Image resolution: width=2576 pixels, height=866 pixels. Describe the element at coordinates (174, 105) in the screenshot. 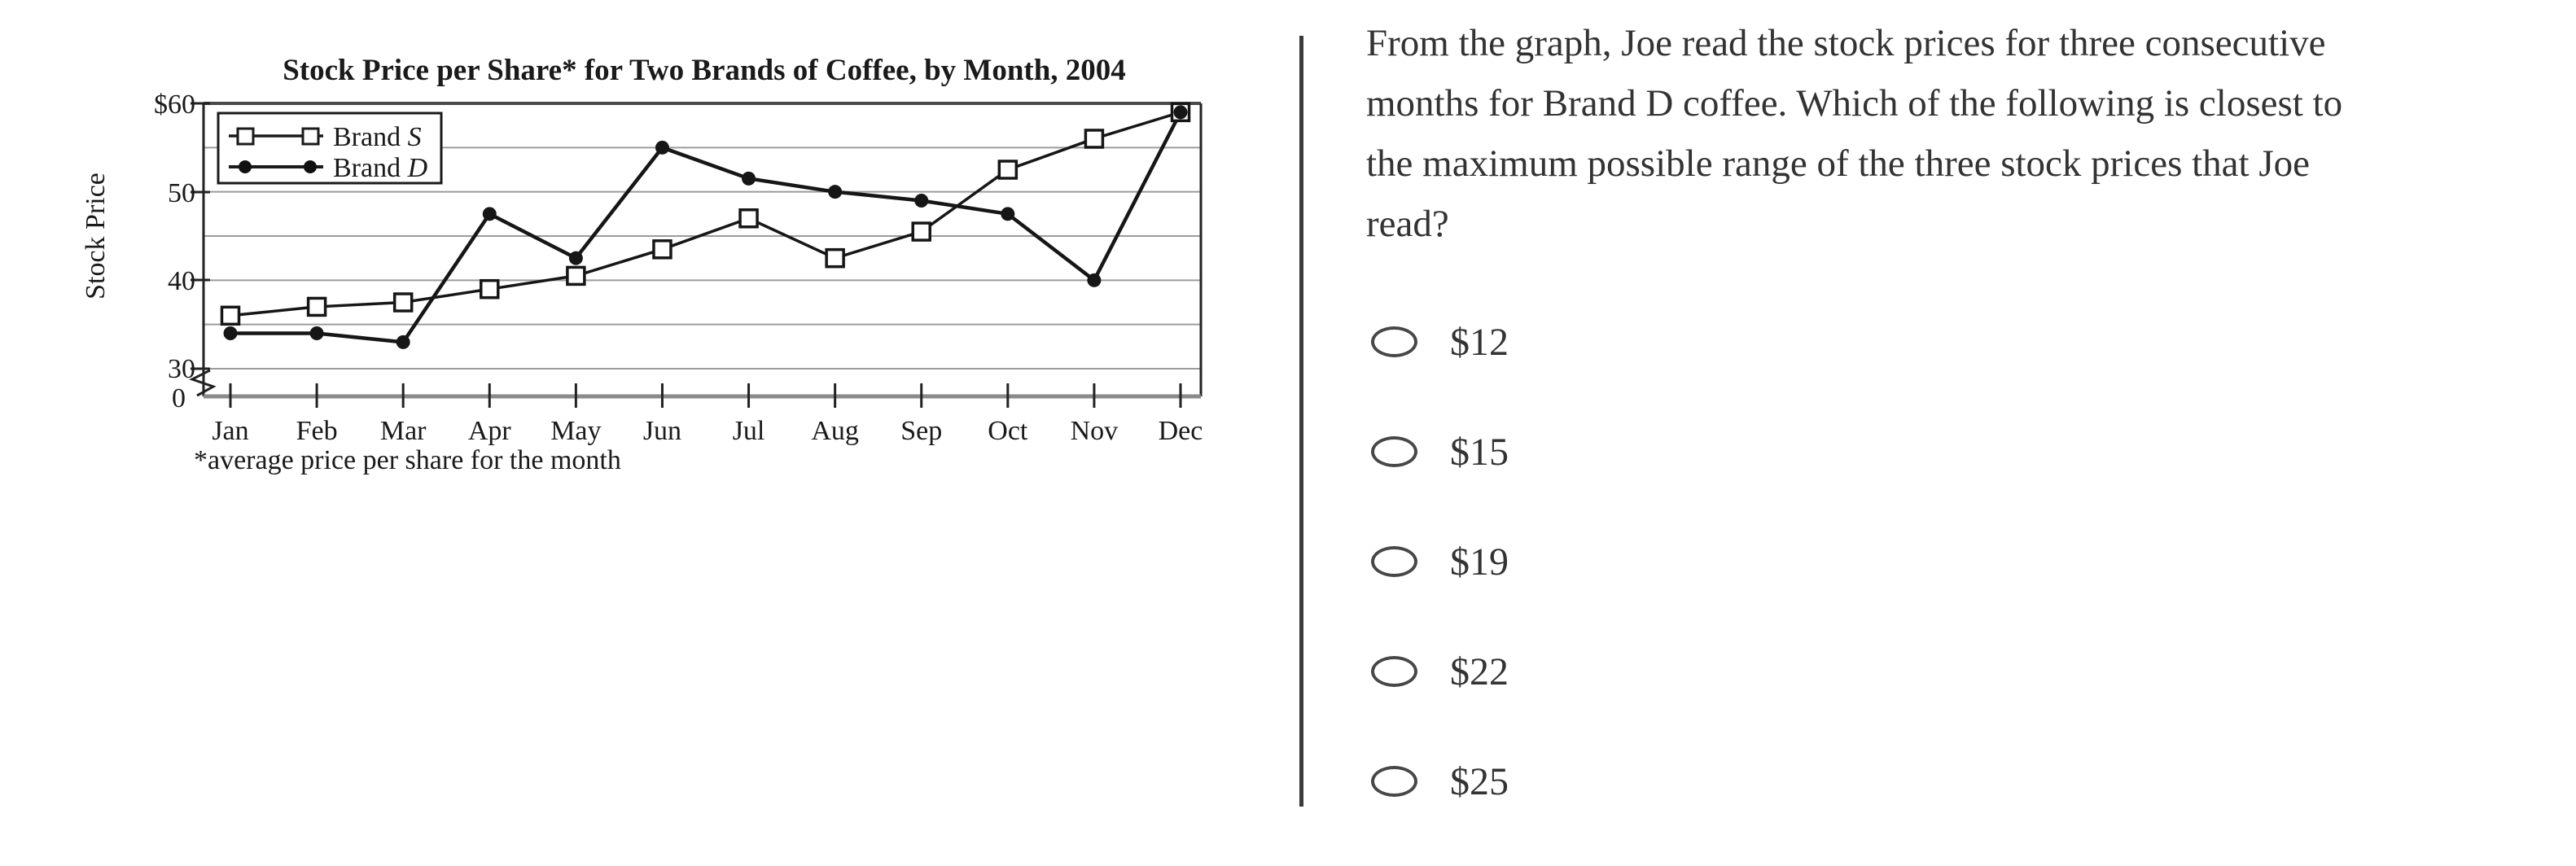

I see `y-tick-label: $60` at that location.